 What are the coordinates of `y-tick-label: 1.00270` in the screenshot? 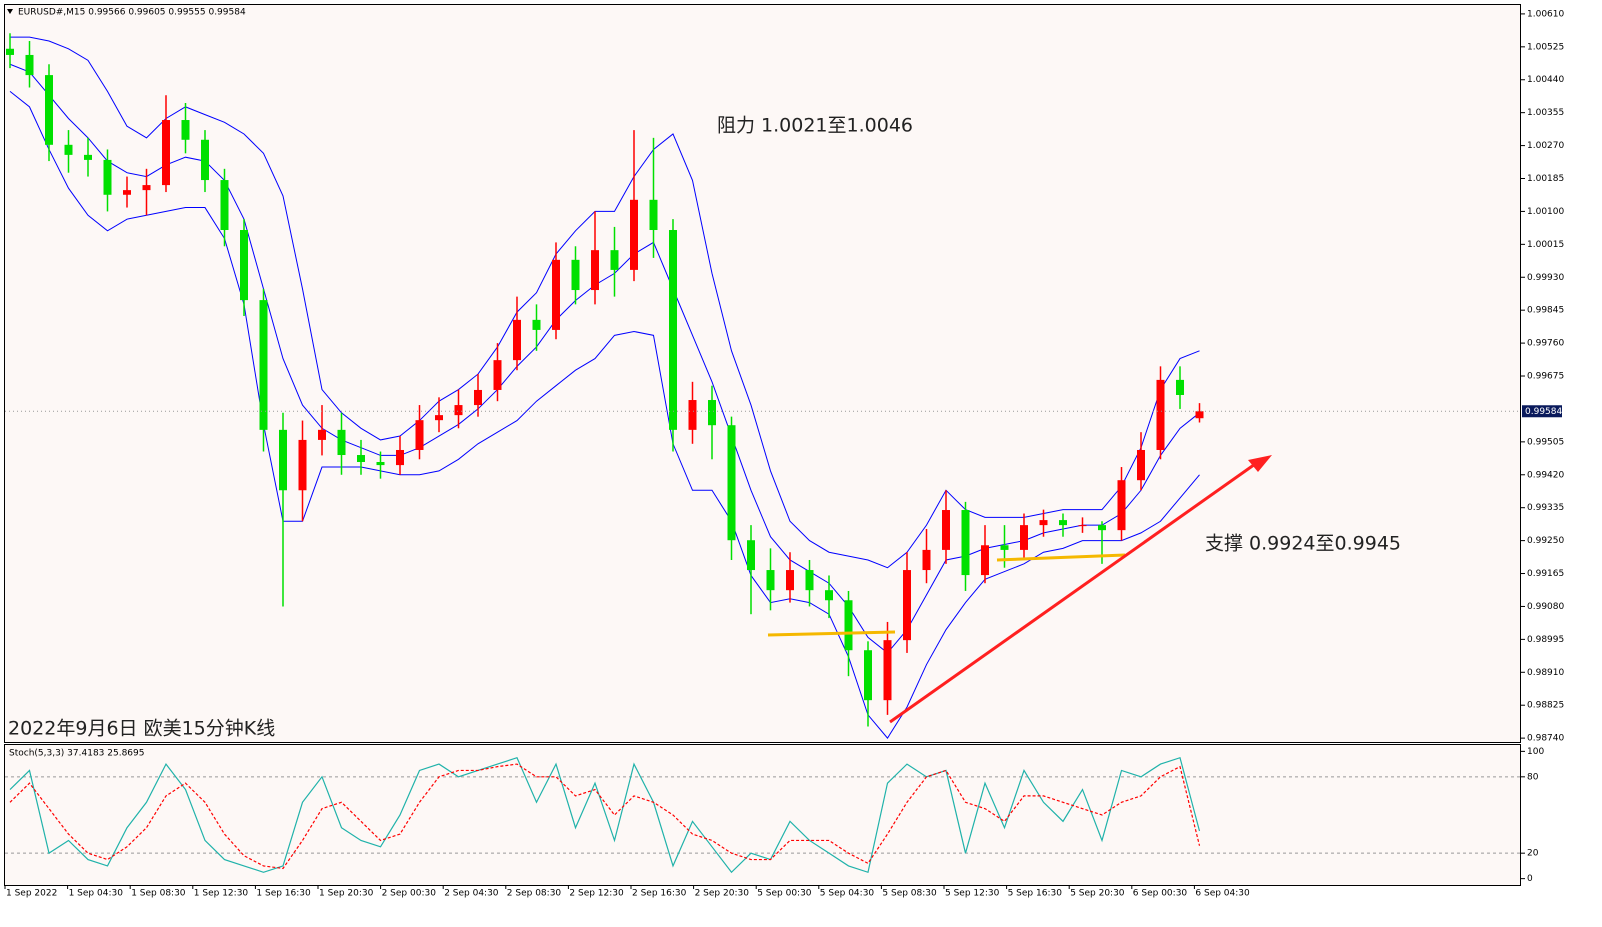 It's located at (1545, 146).